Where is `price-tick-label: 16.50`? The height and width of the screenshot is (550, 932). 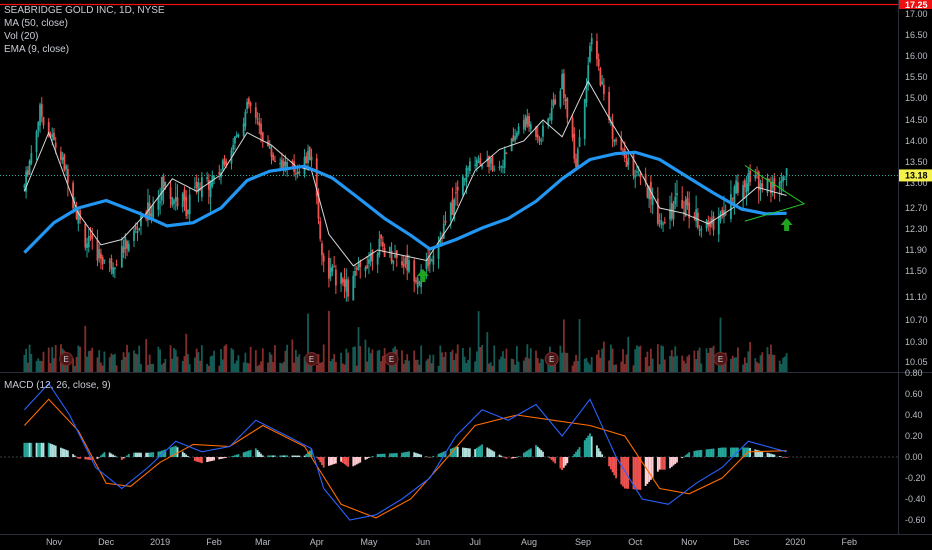 price-tick-label: 16.50 is located at coordinates (916, 35).